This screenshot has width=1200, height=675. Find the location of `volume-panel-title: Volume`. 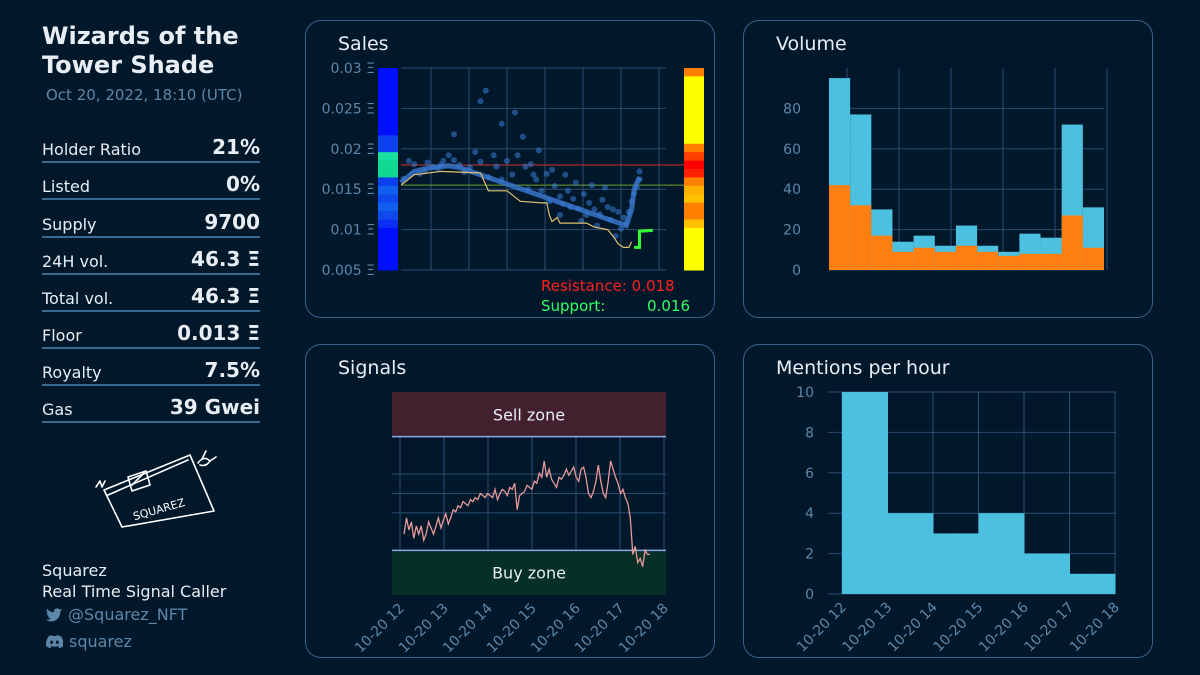

volume-panel-title: Volume is located at coordinates (811, 44).